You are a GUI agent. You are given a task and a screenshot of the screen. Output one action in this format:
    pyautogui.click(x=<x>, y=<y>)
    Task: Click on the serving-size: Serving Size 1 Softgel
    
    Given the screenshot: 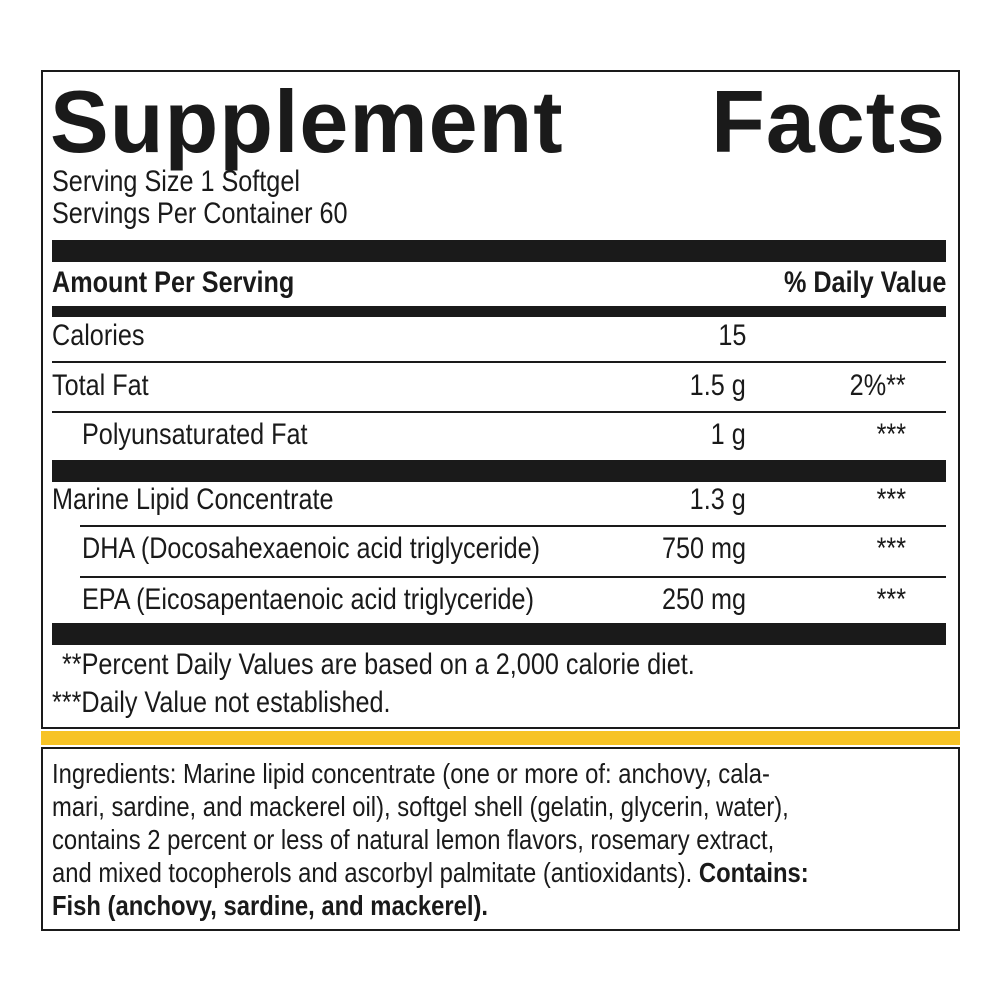 What is the action you would take?
    pyautogui.click(x=176, y=181)
    